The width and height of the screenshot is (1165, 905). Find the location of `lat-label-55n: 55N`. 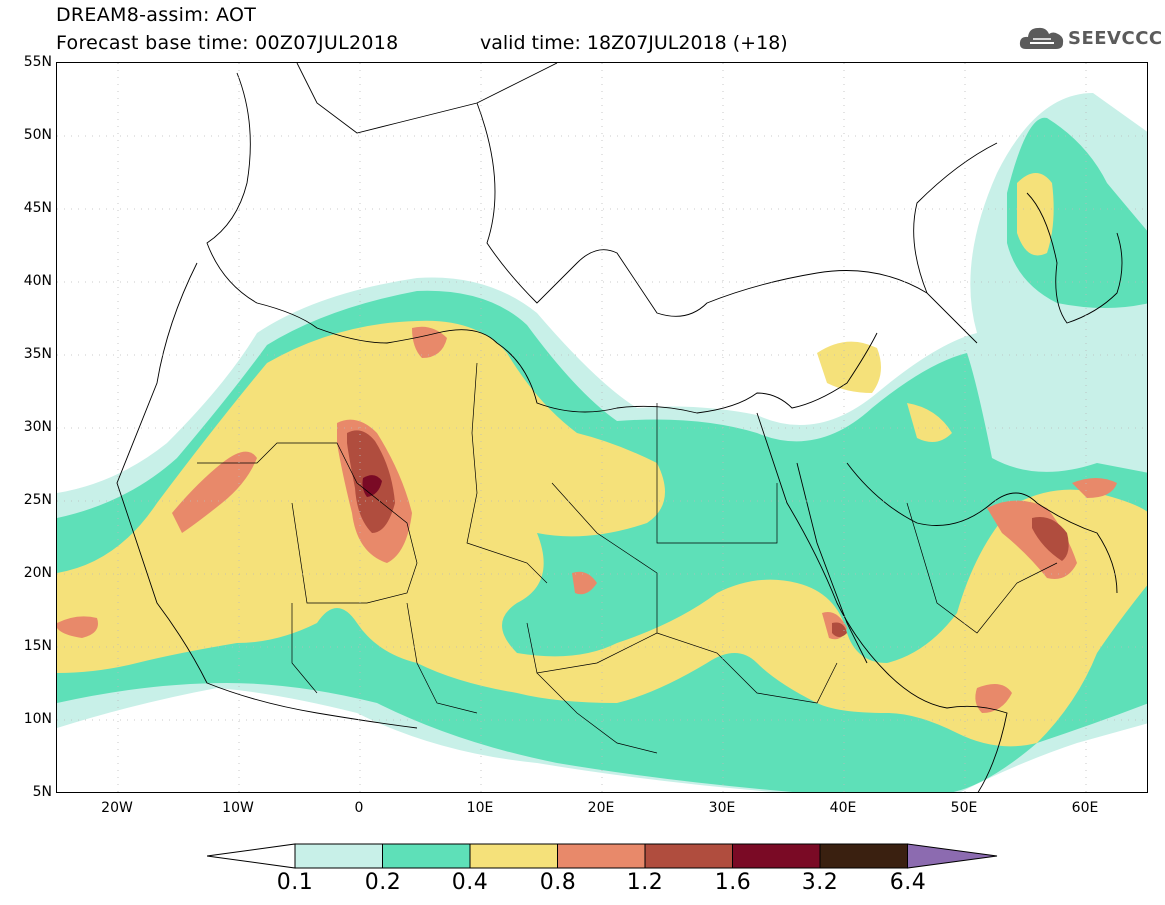

lat-label-55n: 55N is located at coordinates (37, 62).